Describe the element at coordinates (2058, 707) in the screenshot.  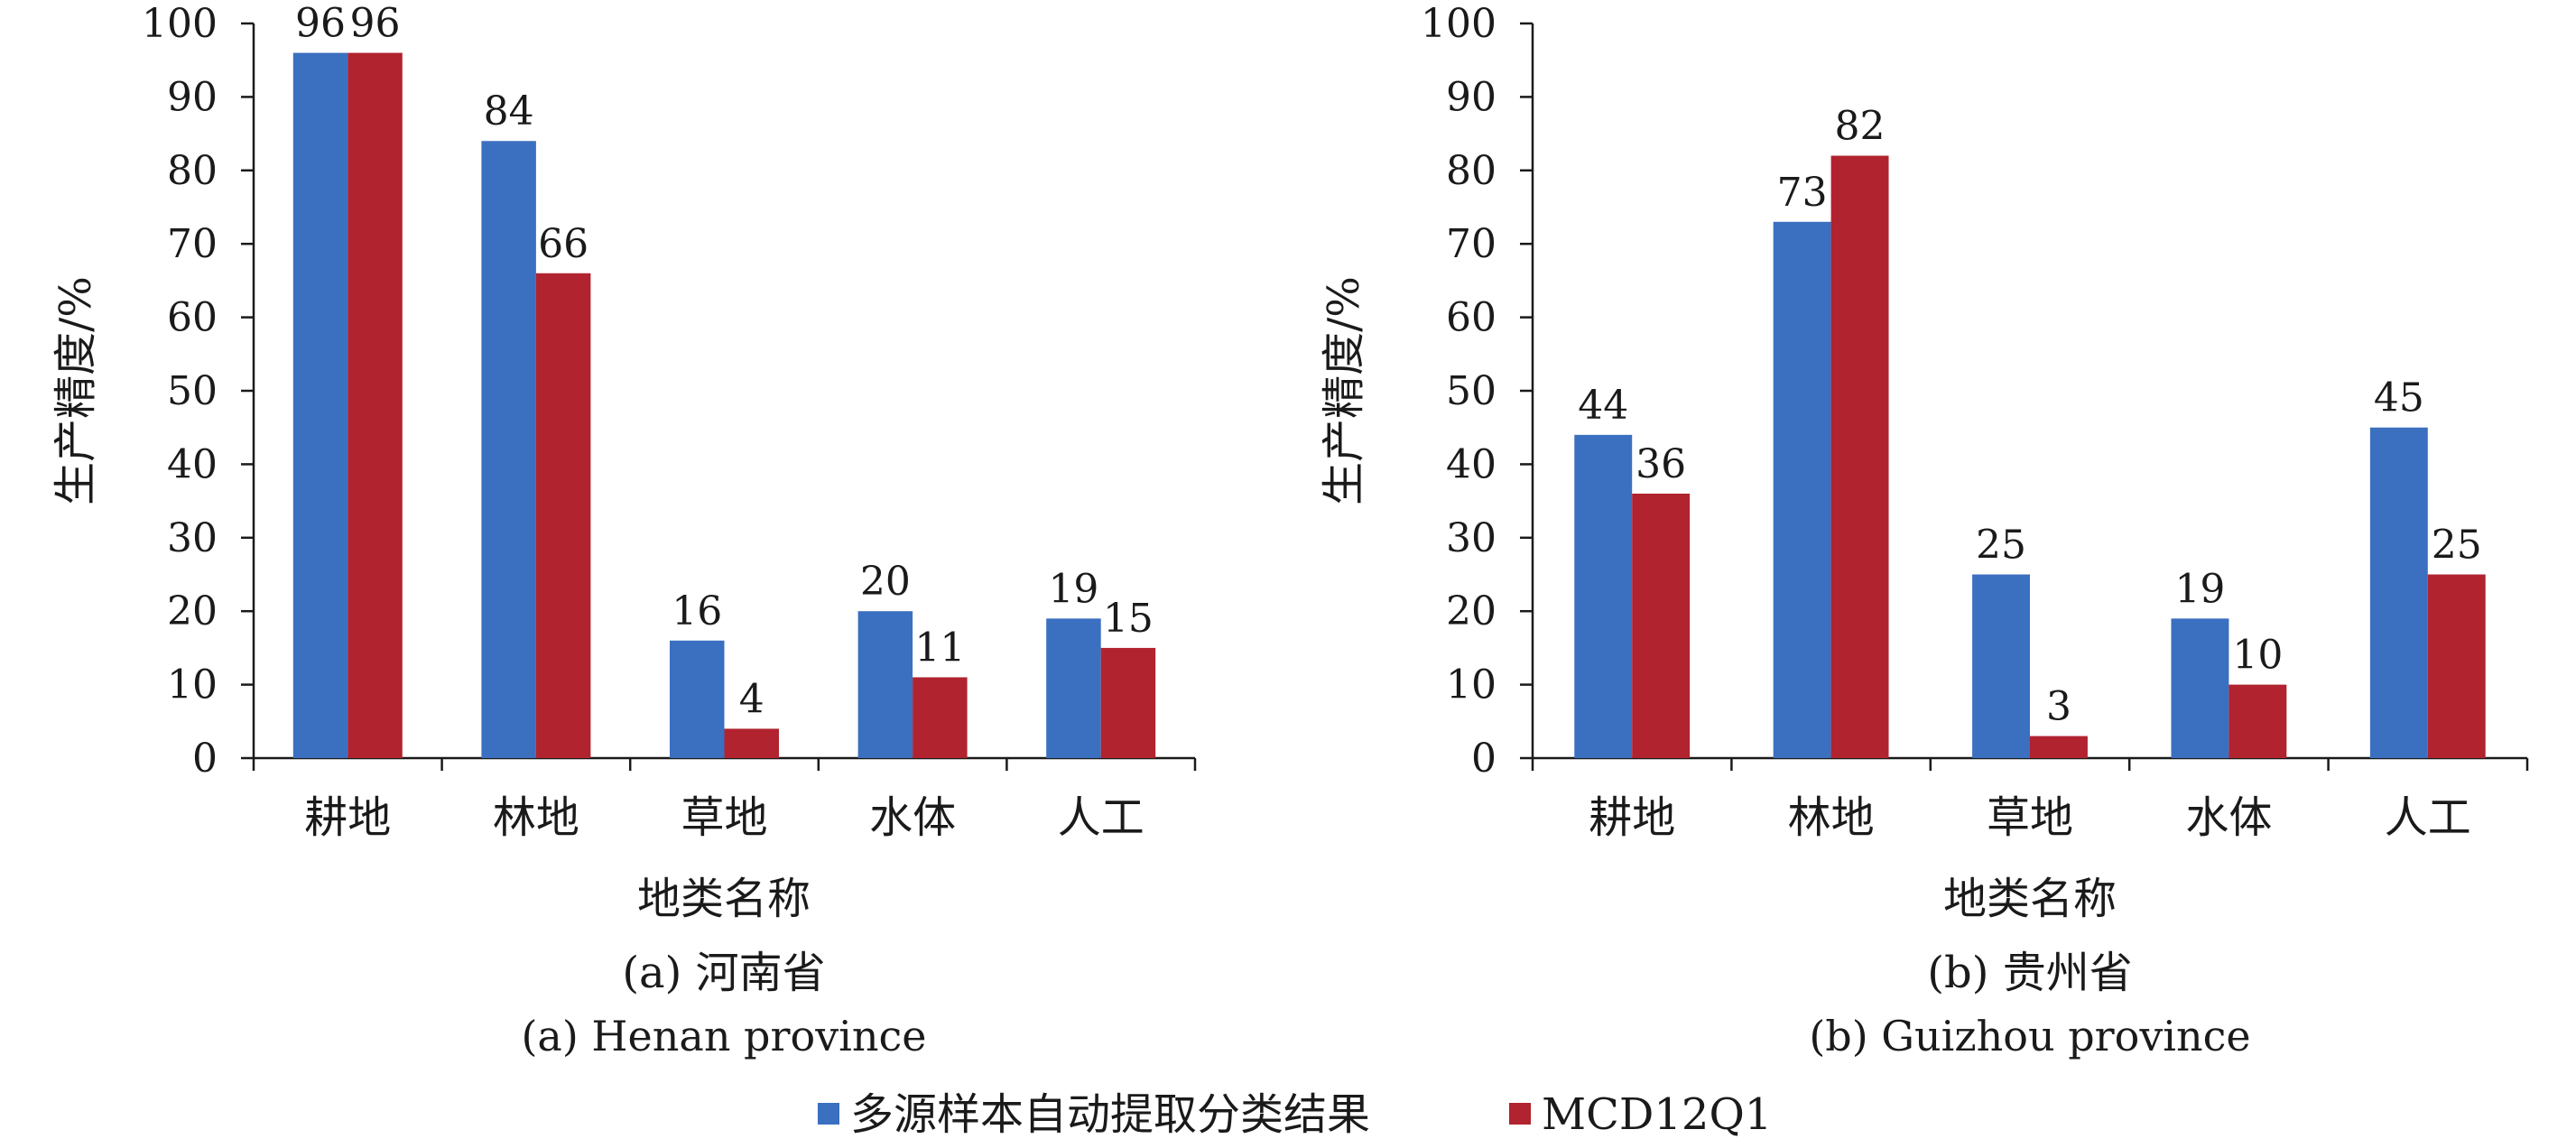
I see `data-label: 3` at that location.